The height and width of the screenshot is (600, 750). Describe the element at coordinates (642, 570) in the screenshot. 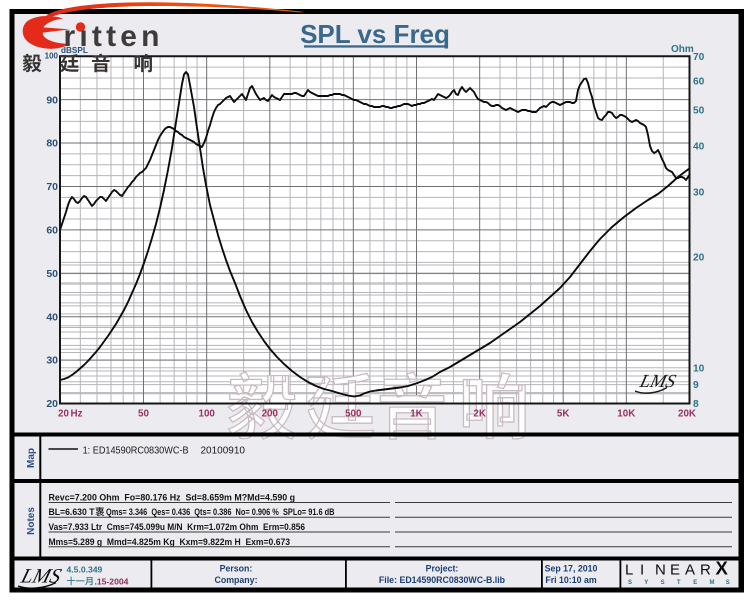

I see `svg-text: I` at that location.